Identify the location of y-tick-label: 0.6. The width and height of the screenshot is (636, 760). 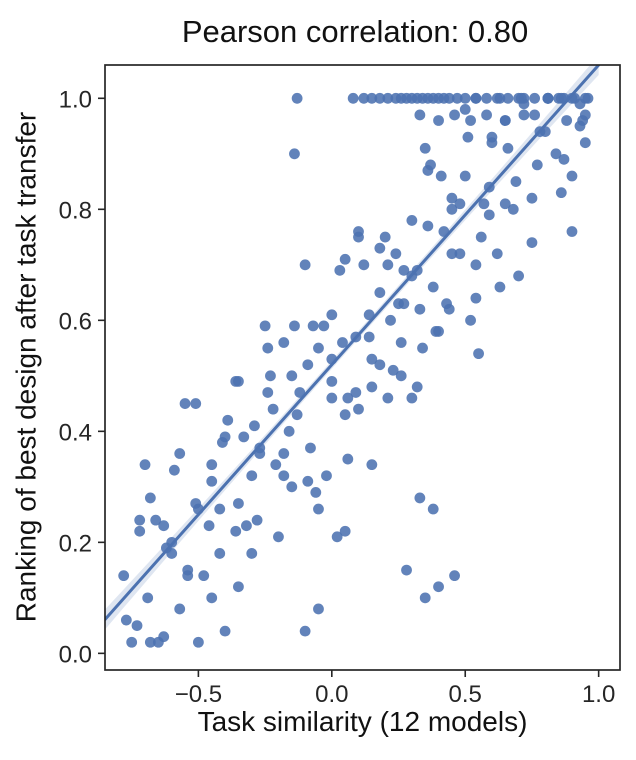
(75, 321).